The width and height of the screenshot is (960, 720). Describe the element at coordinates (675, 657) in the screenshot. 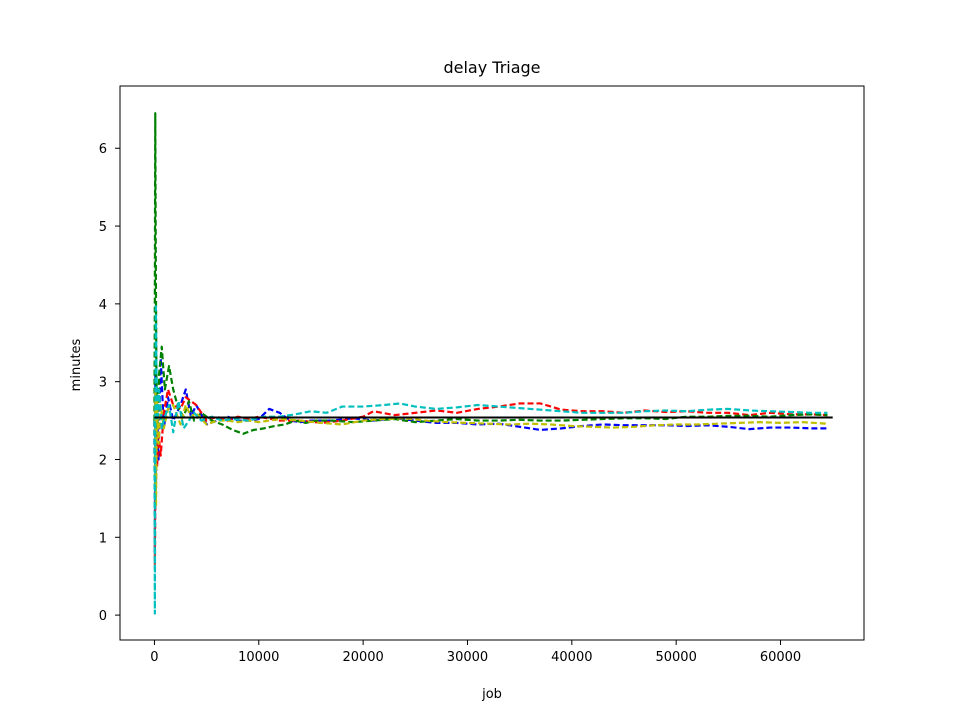

I see `x-tick-label: 50000` at that location.